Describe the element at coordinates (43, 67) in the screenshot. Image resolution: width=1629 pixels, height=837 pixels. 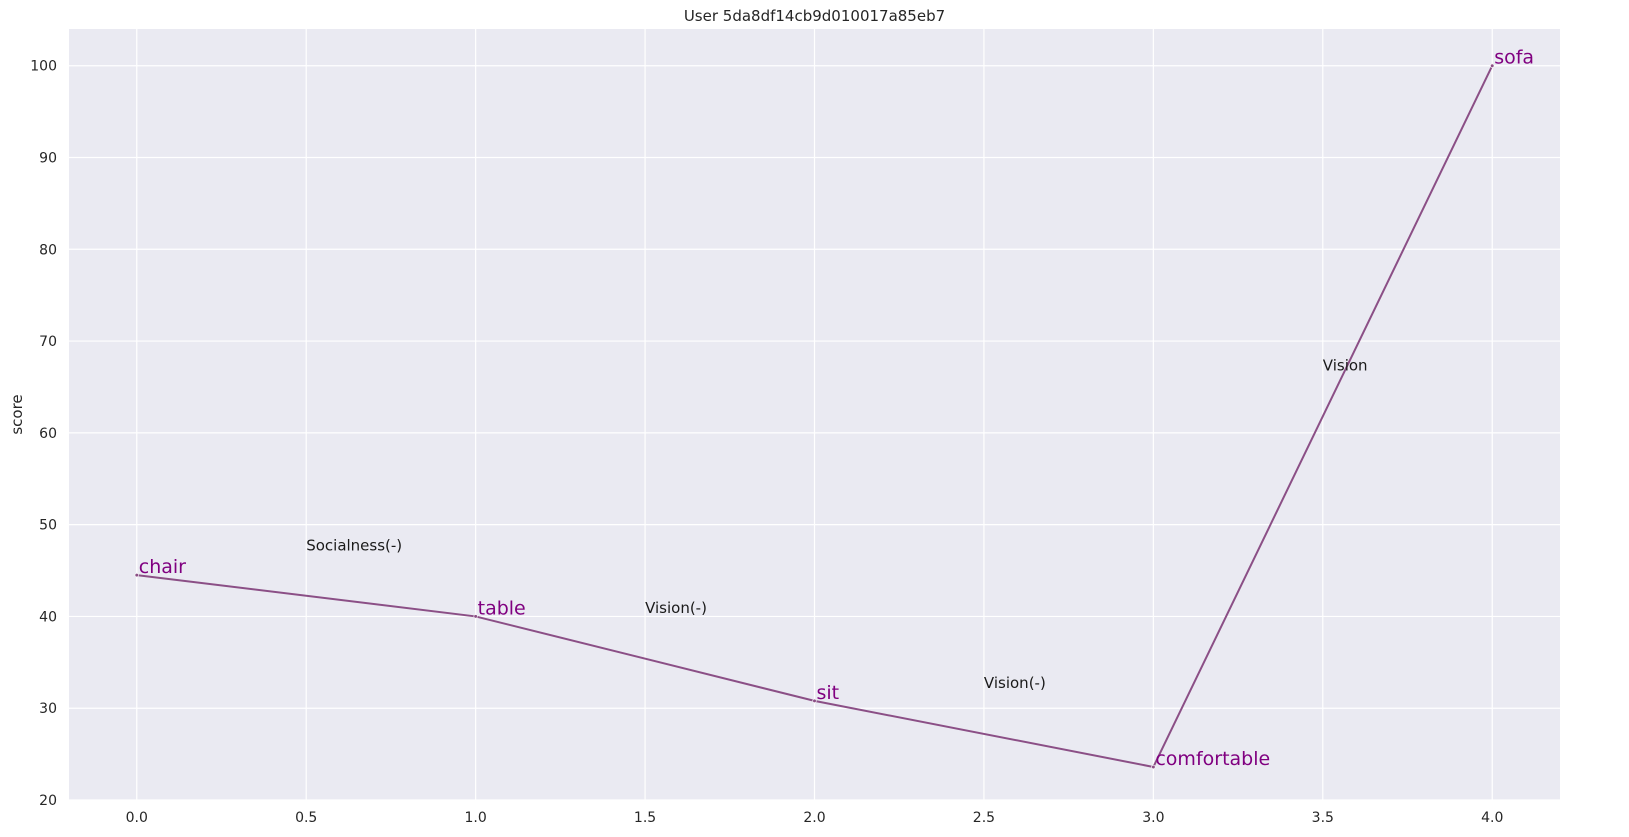
I see `y-tick-label: 100` at that location.